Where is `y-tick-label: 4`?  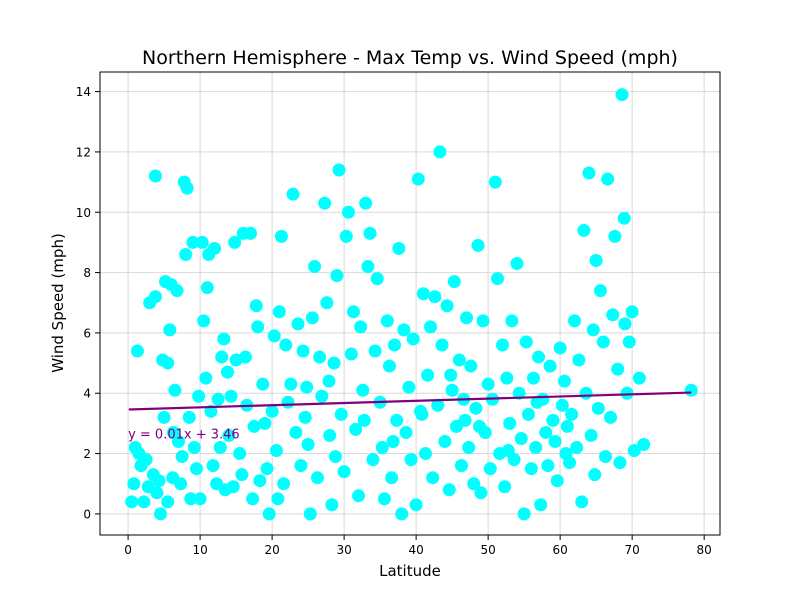
y-tick-label: 4 is located at coordinates (87, 394).